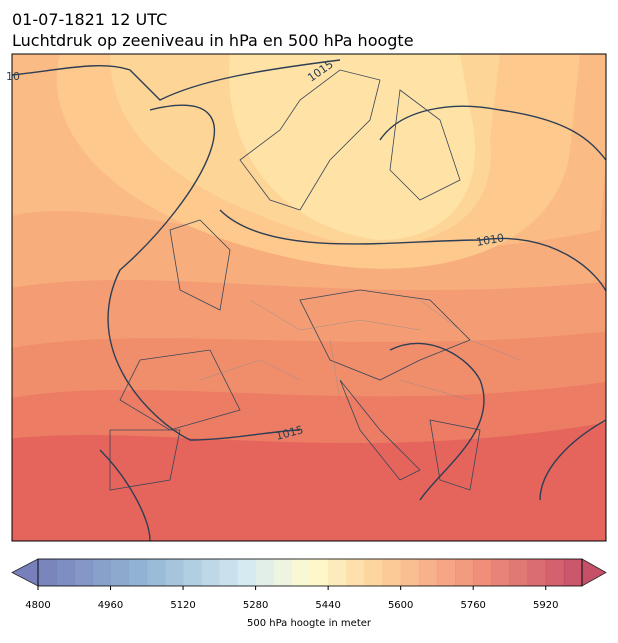  I want to click on colorbar-tick-label: 4800, so click(37, 605).